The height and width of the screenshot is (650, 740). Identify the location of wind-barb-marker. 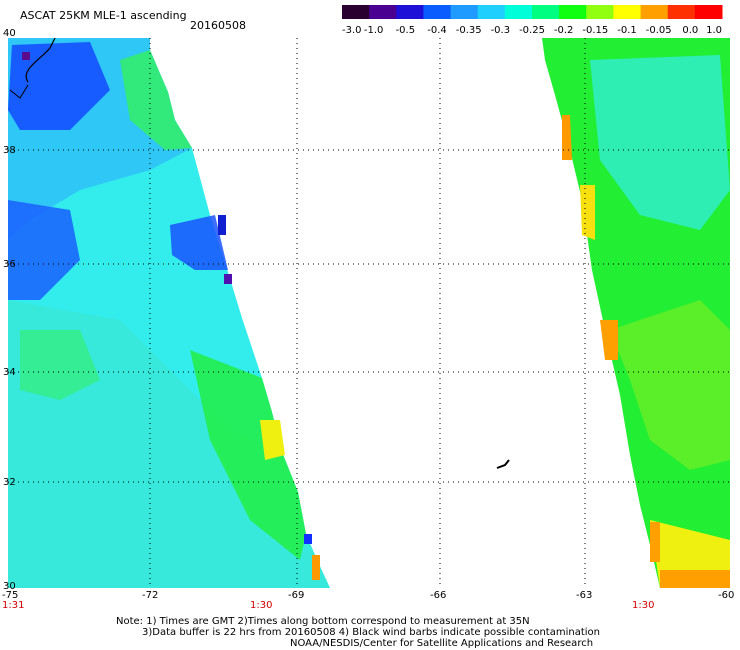
(503, 464).